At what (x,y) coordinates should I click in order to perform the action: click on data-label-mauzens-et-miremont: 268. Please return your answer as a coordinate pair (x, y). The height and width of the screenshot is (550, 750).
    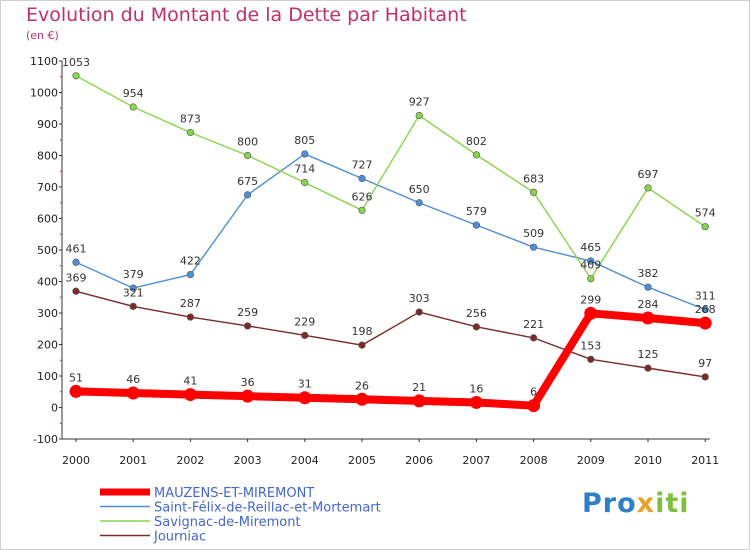
    Looking at the image, I should click on (705, 309).